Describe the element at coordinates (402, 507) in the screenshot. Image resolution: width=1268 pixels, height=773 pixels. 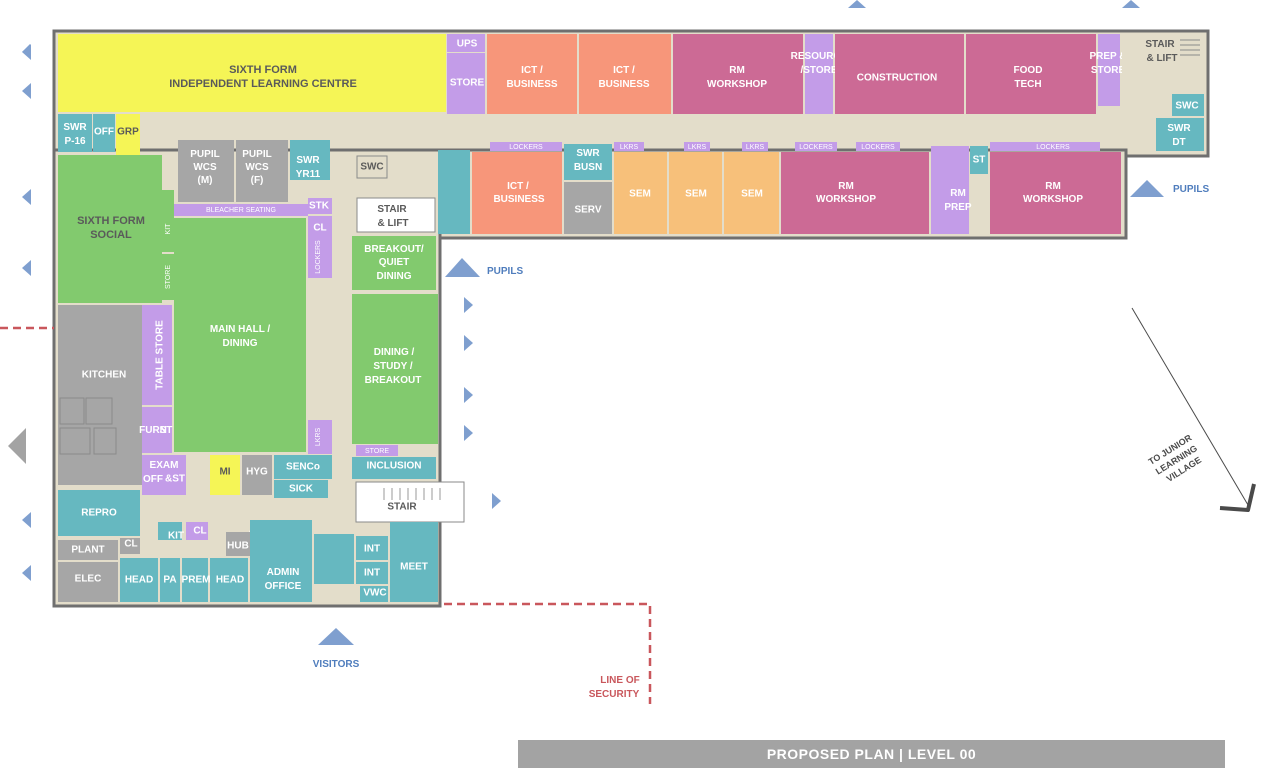
I see `label-stair-south: STAIR` at that location.